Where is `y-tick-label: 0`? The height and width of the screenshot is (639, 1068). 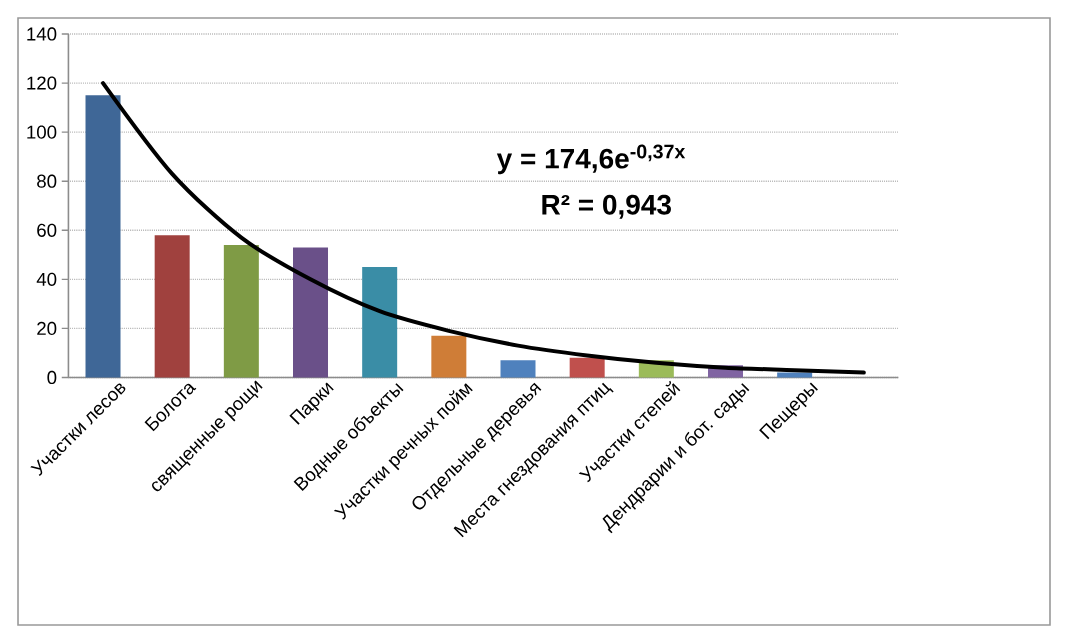
y-tick-label: 0 is located at coordinates (52, 377).